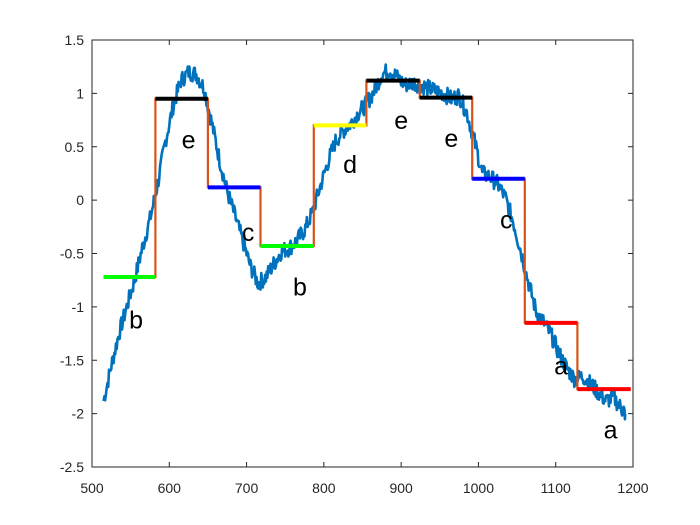  What do you see at coordinates (78, 414) in the screenshot?
I see `y-tick-label: -2` at bounding box center [78, 414].